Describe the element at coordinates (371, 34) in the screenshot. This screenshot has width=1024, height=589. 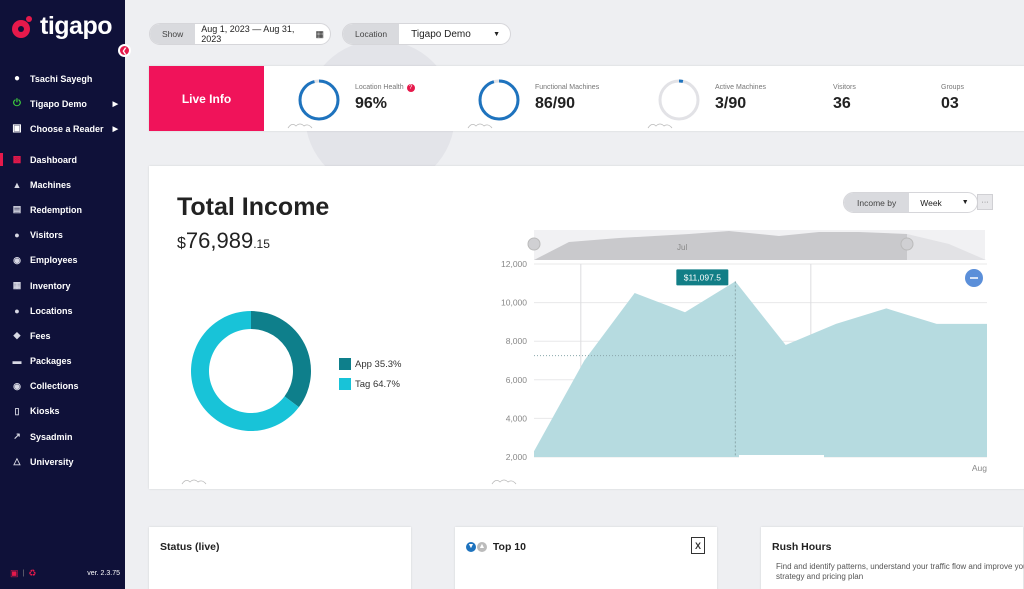
I see `location-label: Location` at that location.